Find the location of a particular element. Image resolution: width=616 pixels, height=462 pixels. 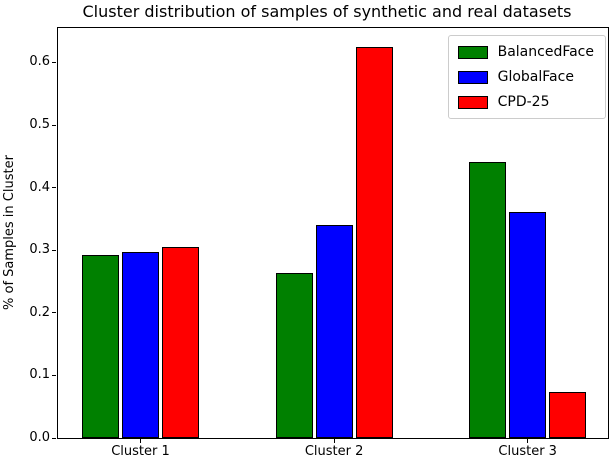

y-tick-label: 0.6 is located at coordinates (39, 62).